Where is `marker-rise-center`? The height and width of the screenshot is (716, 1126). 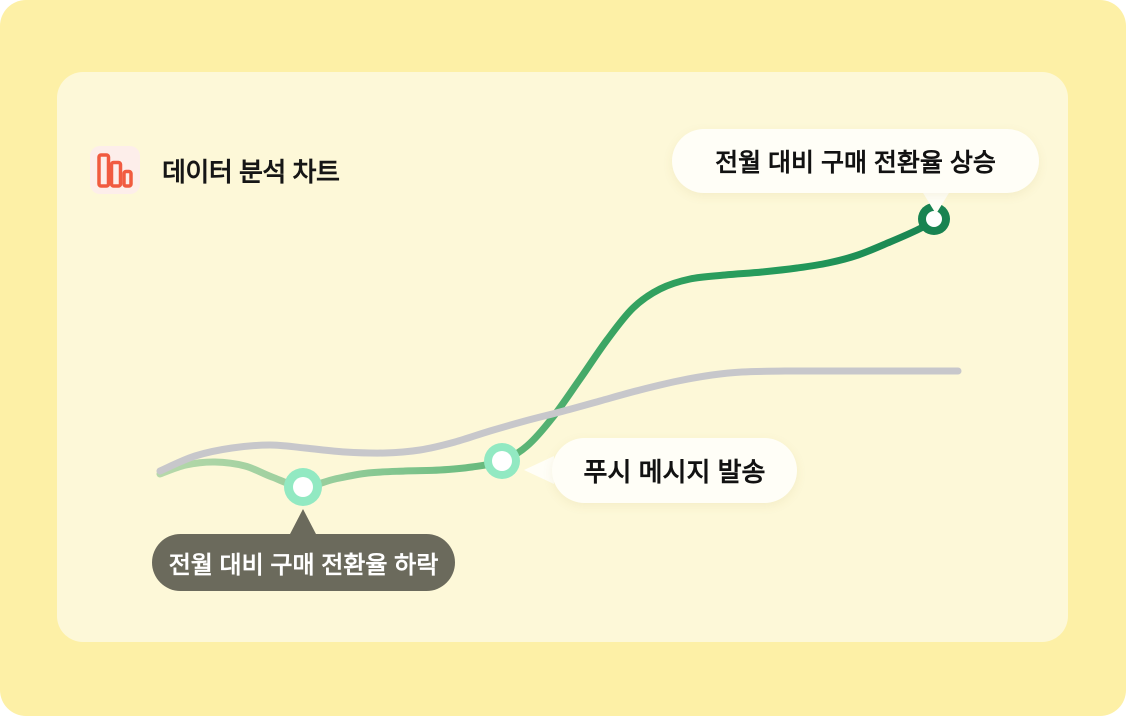 marker-rise-center is located at coordinates (934, 219).